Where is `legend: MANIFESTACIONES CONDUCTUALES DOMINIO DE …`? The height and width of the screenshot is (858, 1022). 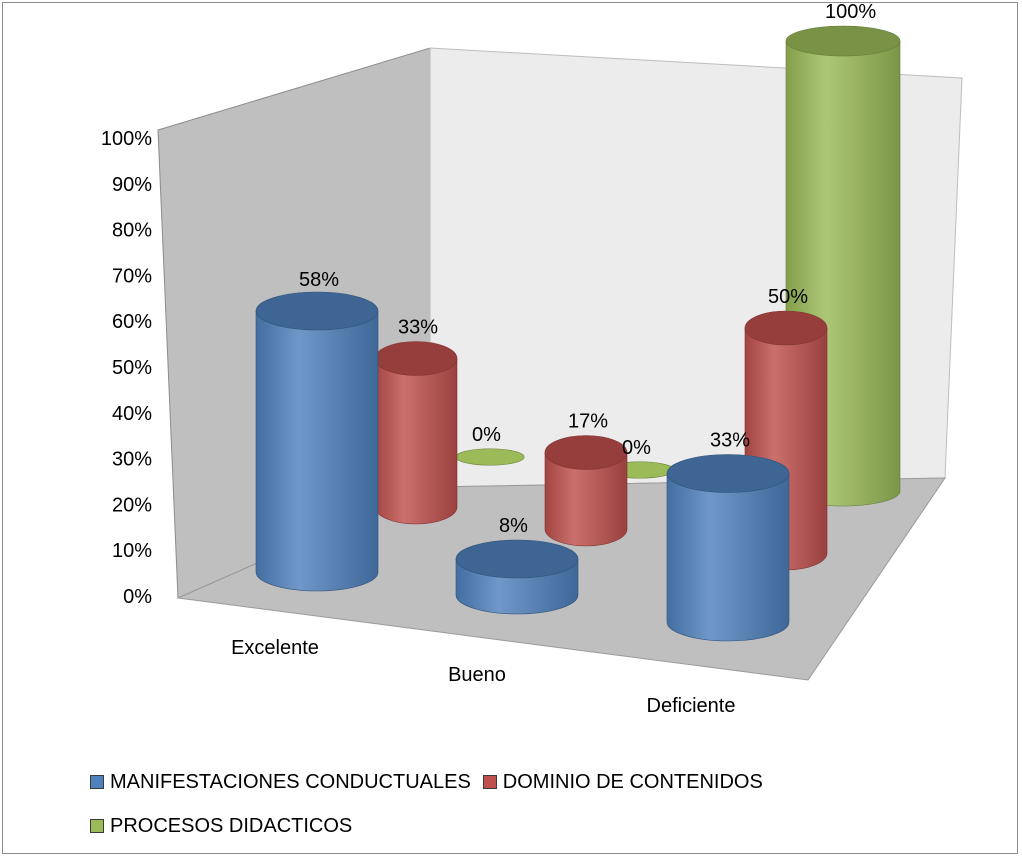 legend: MANIFESTACIONES CONDUCTUALES DOMINIO DE … is located at coordinates (540, 804).